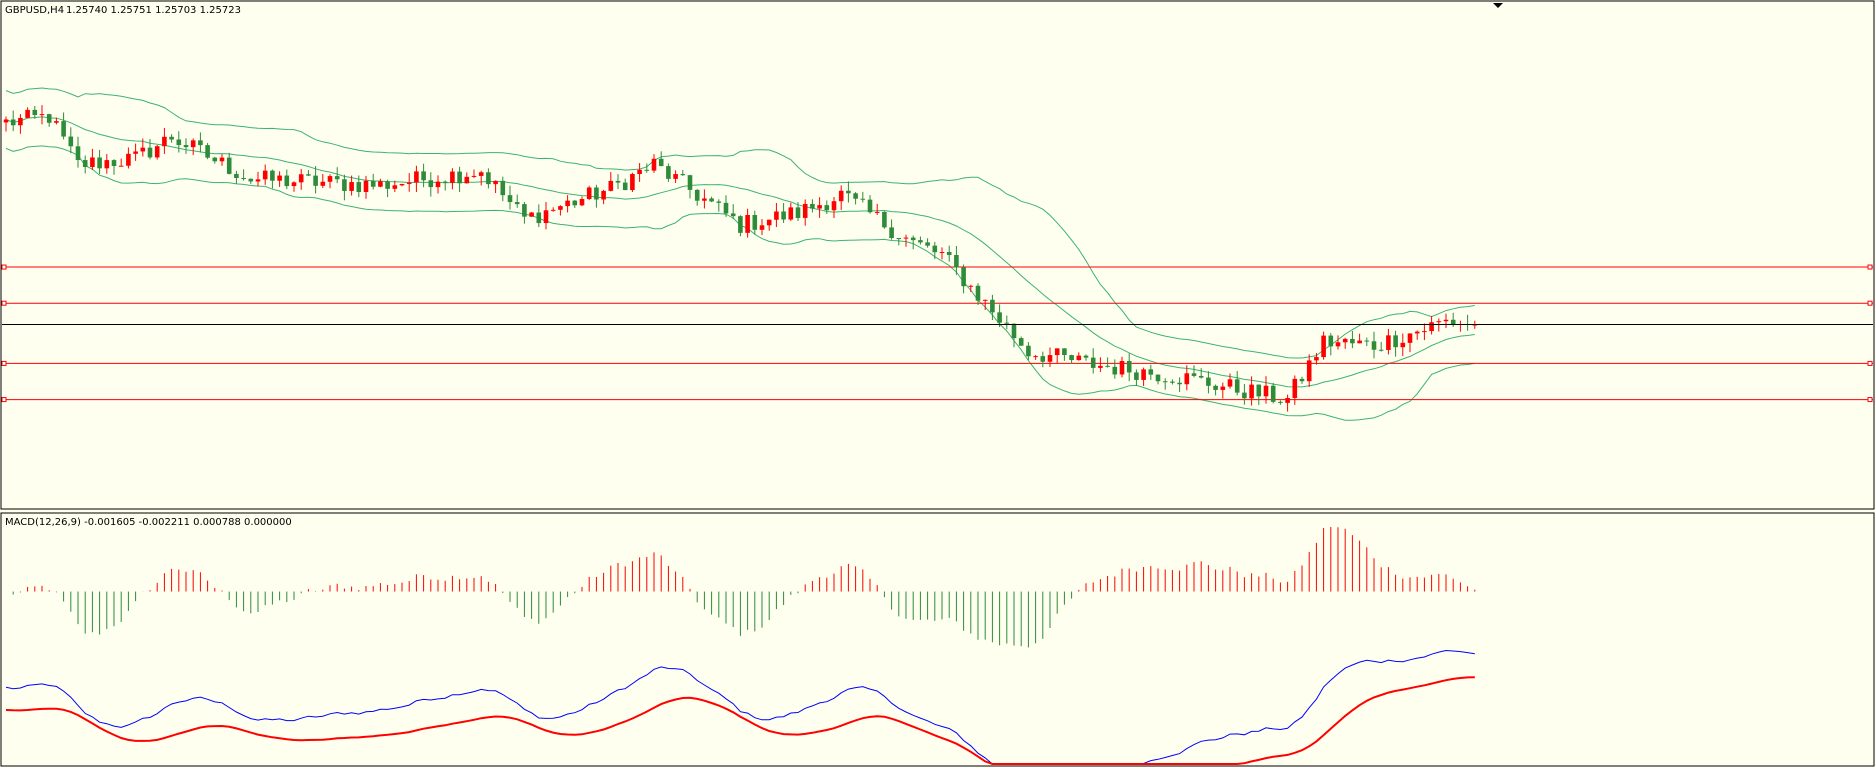 Image resolution: width=1875 pixels, height=767 pixels. What do you see at coordinates (34, 10) in the screenshot?
I see `symbol-label: GBPUSD,H4` at bounding box center [34, 10].